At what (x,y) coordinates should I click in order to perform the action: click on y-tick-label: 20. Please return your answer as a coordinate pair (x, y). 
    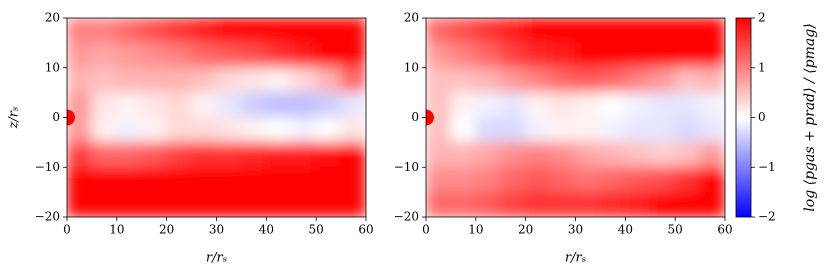
    Looking at the image, I should click on (52, 18).